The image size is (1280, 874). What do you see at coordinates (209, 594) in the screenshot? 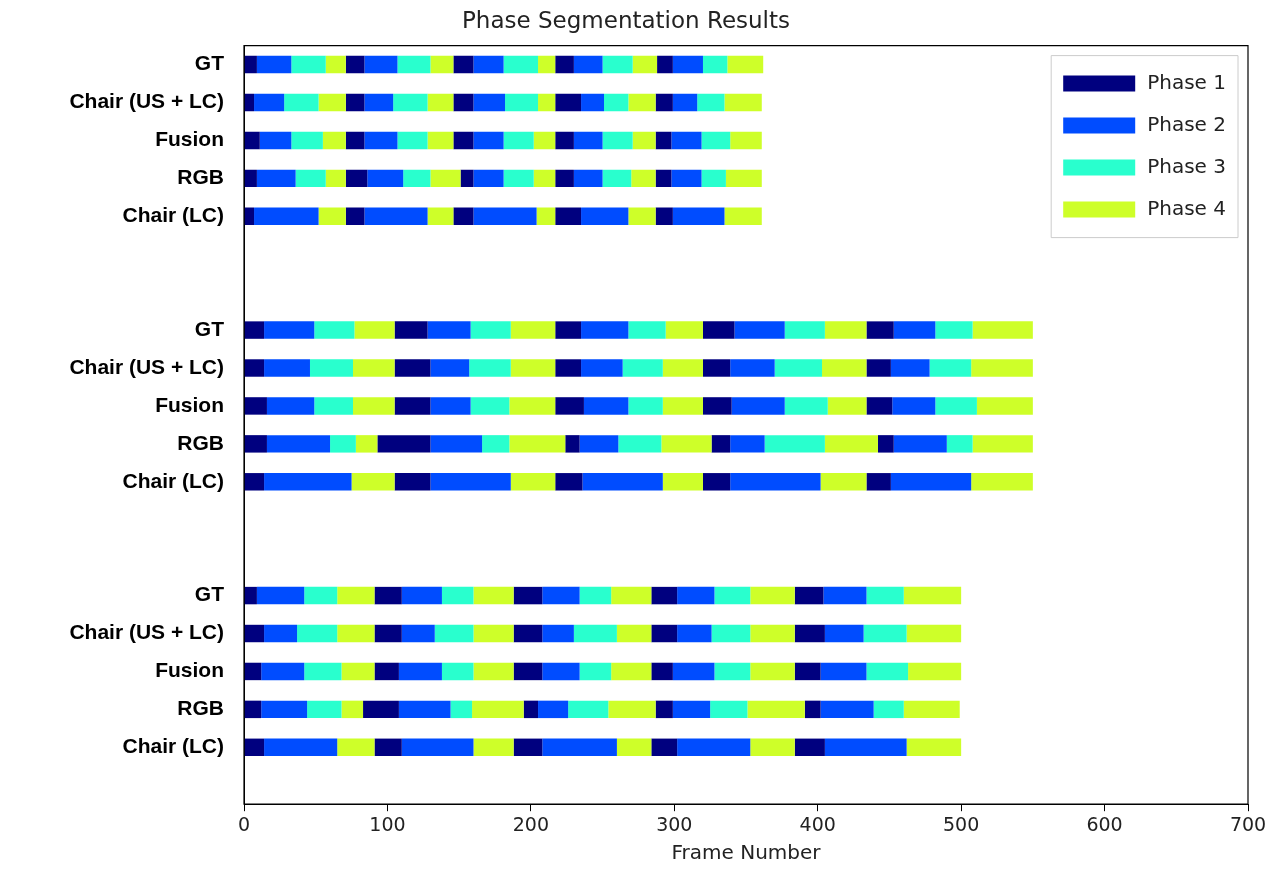
I see `y-tick-label: GT` at bounding box center [209, 594].